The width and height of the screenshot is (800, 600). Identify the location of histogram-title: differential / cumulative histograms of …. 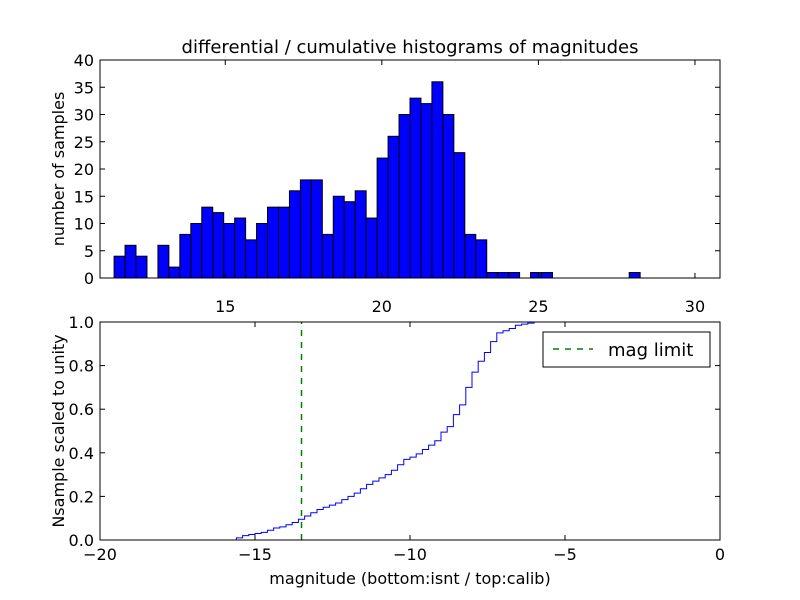
(410, 47).